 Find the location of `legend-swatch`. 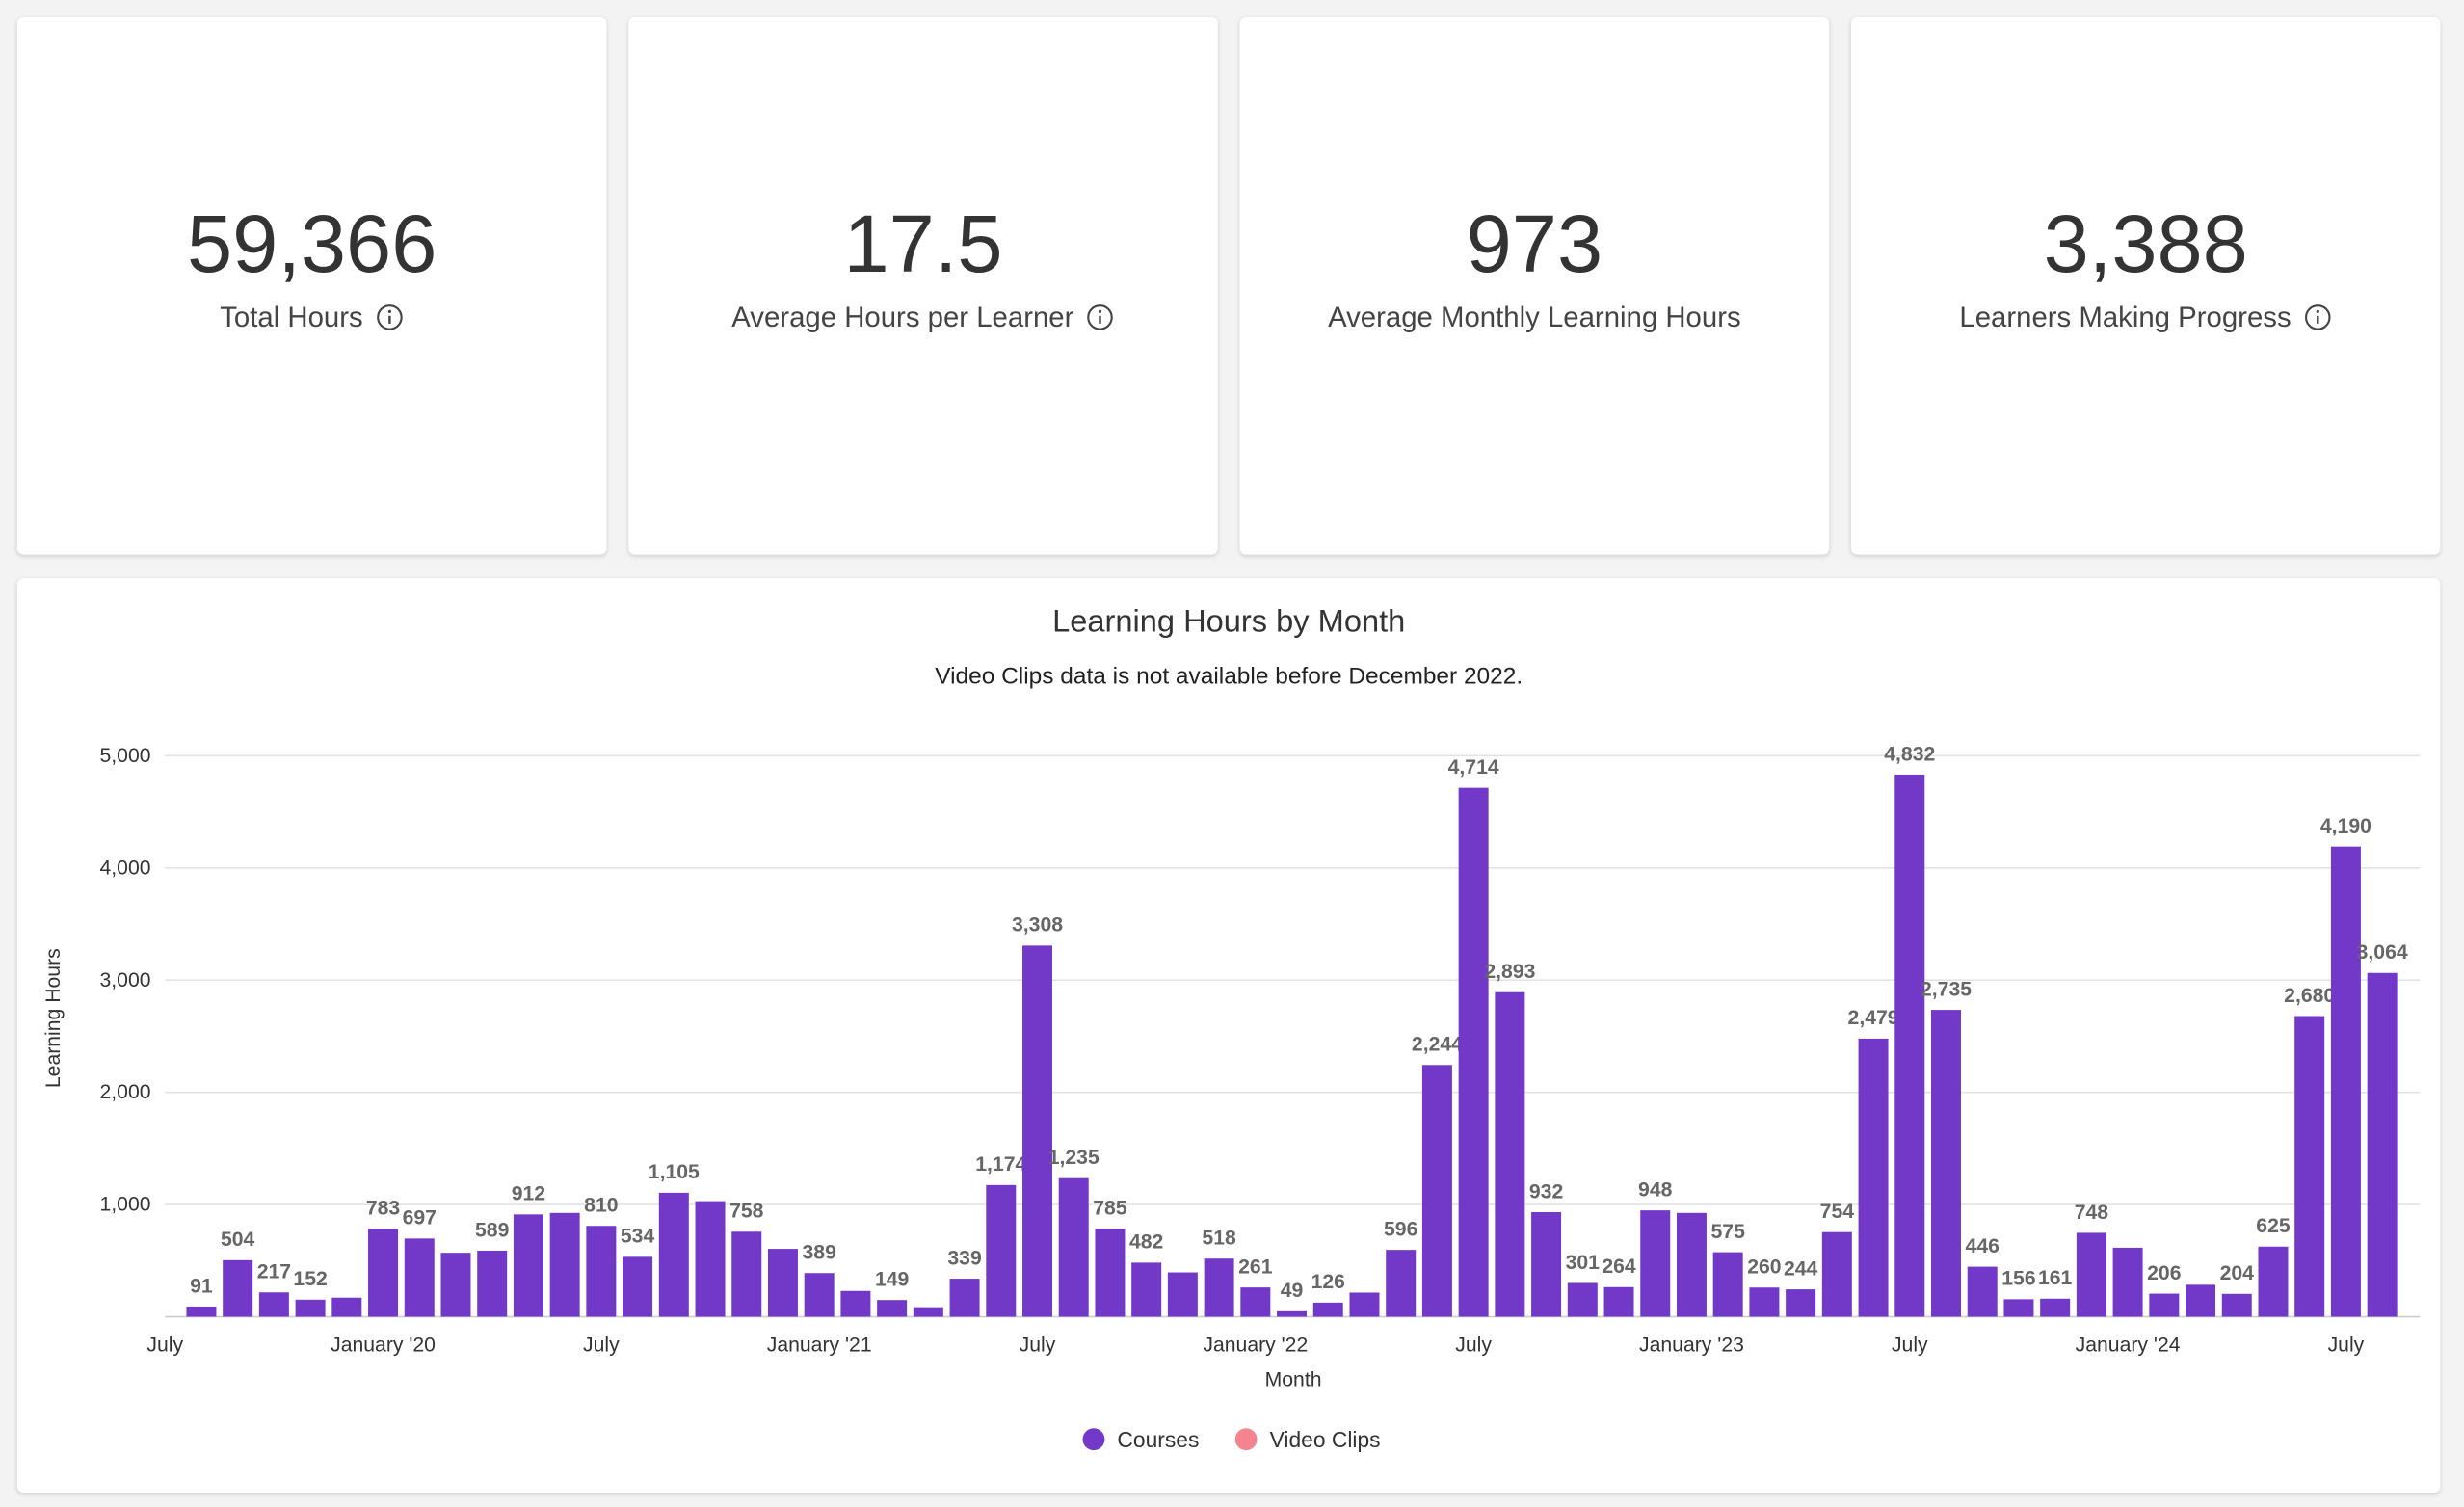

legend-swatch is located at coordinates (1246, 1439).